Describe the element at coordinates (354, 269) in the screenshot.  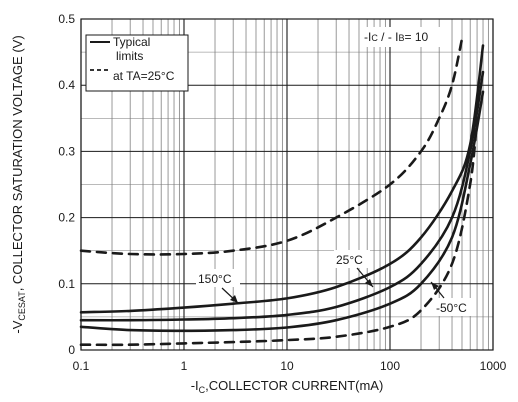
I see `annotation-25c: 25°C` at that location.